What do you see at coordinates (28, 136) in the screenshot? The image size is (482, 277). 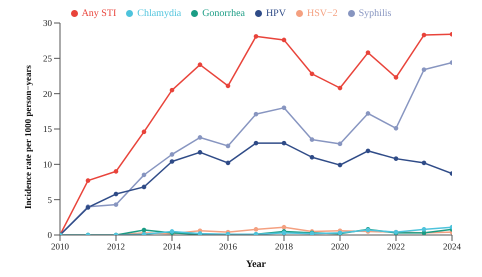 I see `y-axis-title: Incidence rate per 1000 person−years` at bounding box center [28, 136].